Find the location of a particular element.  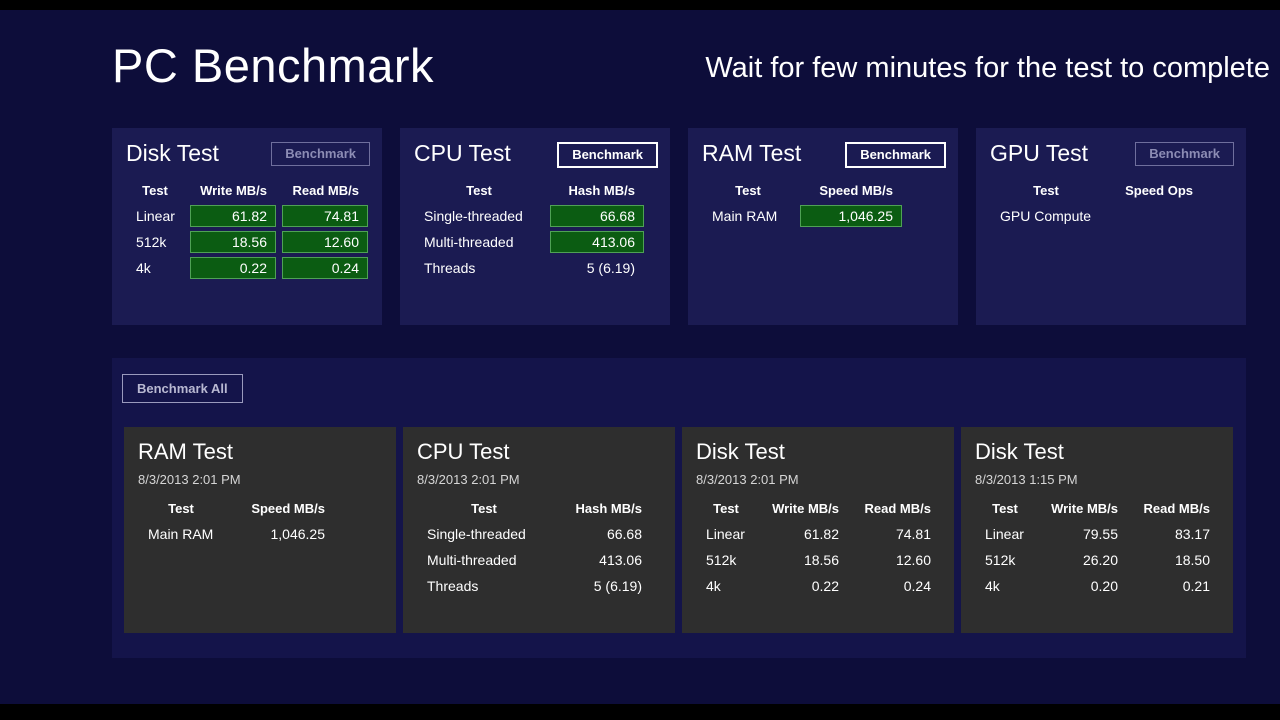

result-value: 26.20 is located at coordinates (1100, 560).